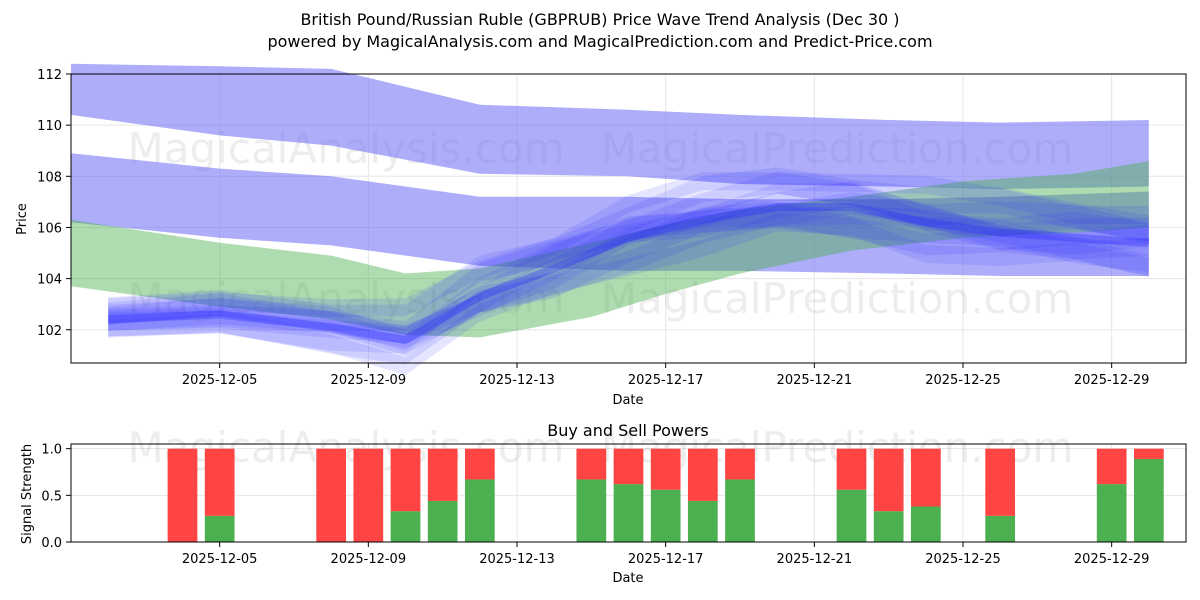  I want to click on top-x-tick-label: 2025-12-25, so click(963, 380).